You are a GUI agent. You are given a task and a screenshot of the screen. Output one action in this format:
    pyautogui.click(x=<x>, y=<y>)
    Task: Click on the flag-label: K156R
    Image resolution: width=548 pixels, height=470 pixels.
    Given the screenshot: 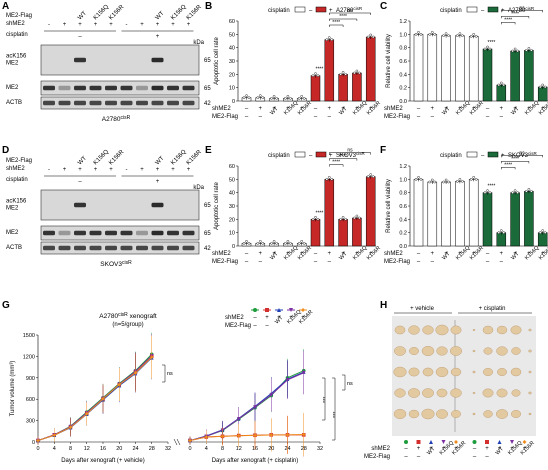 What is the action you would take?
    pyautogui.click(x=543, y=108)
    